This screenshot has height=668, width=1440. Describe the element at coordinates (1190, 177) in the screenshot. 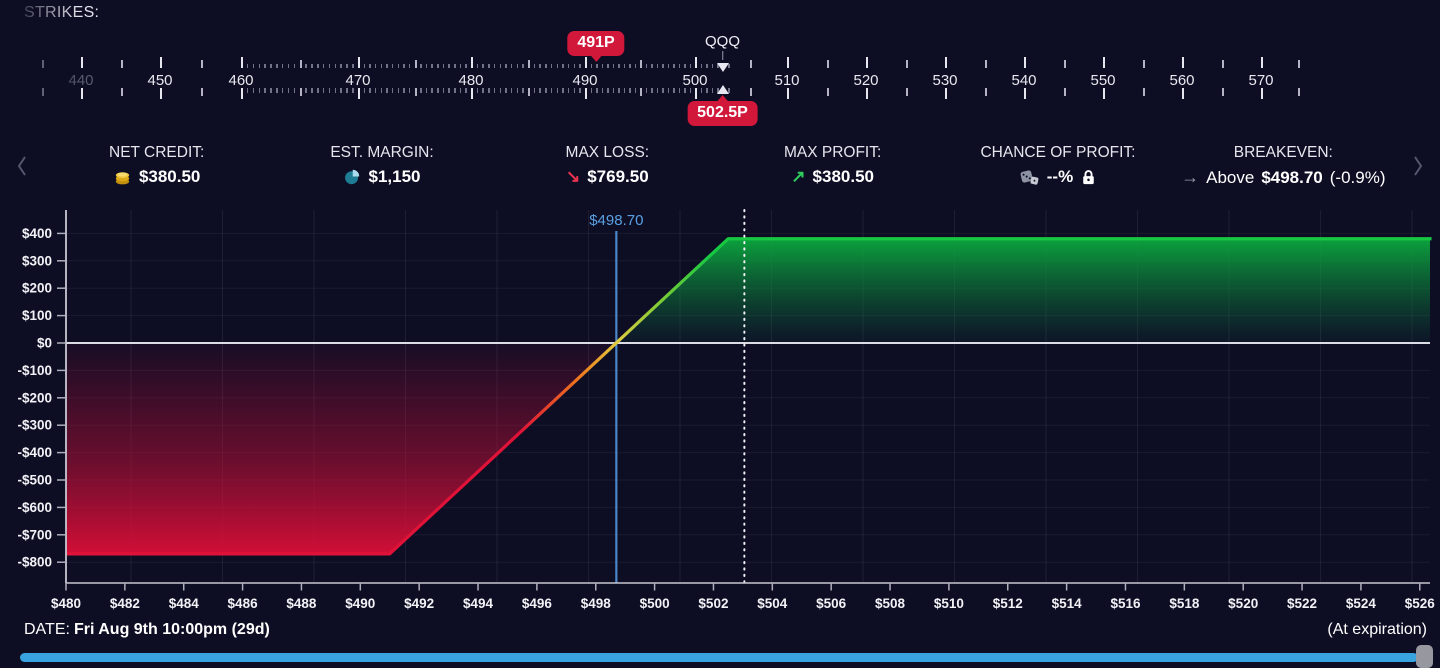

I see `right-arrow-icon: →` at that location.